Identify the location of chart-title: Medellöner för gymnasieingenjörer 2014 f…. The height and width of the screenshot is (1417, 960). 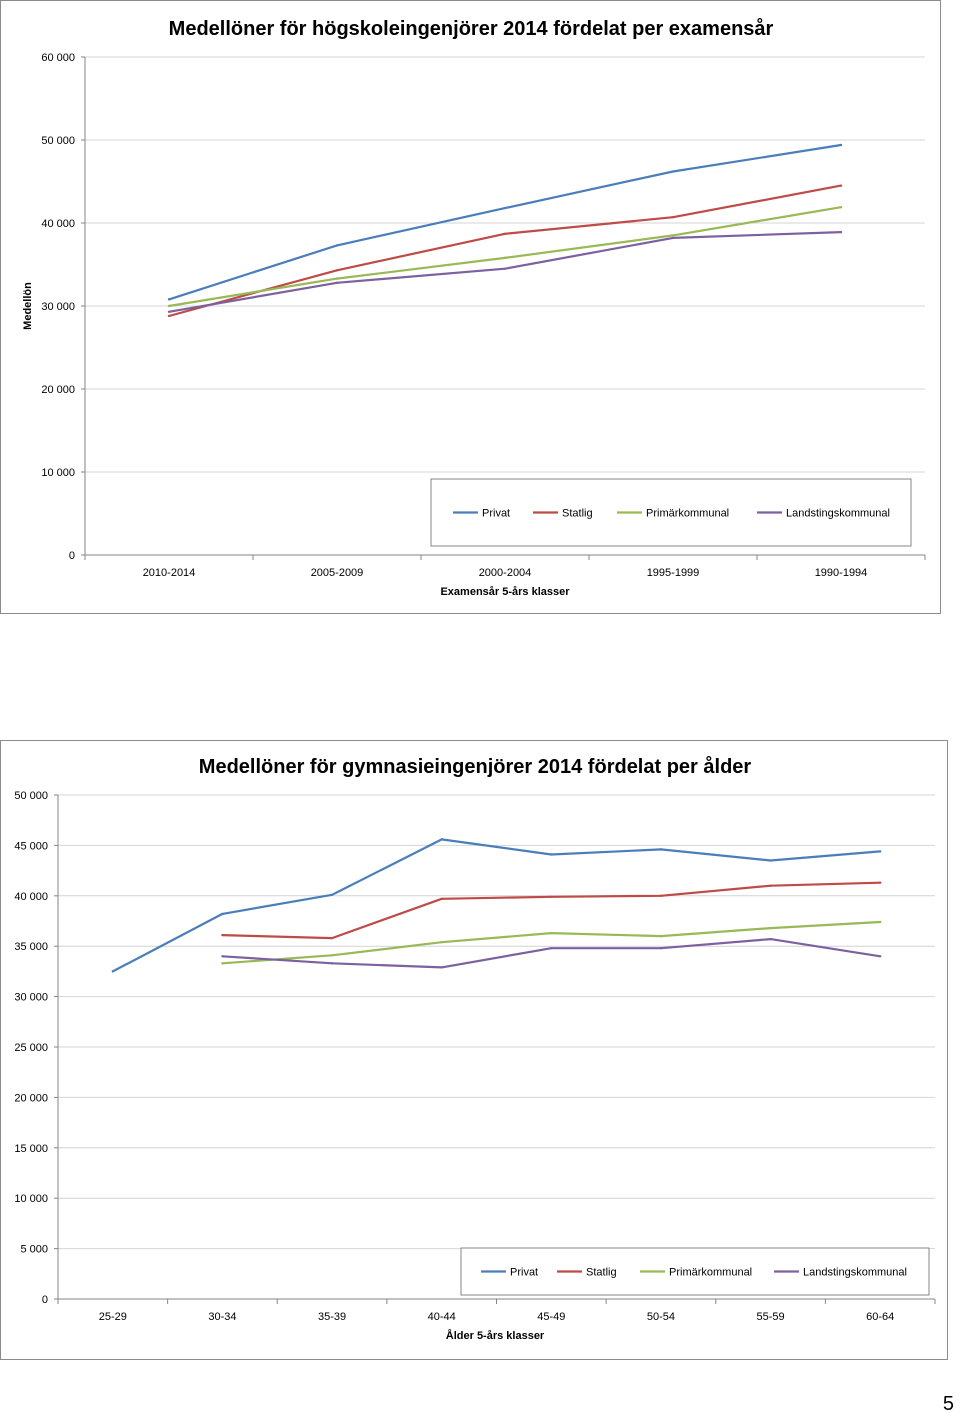
(475, 766).